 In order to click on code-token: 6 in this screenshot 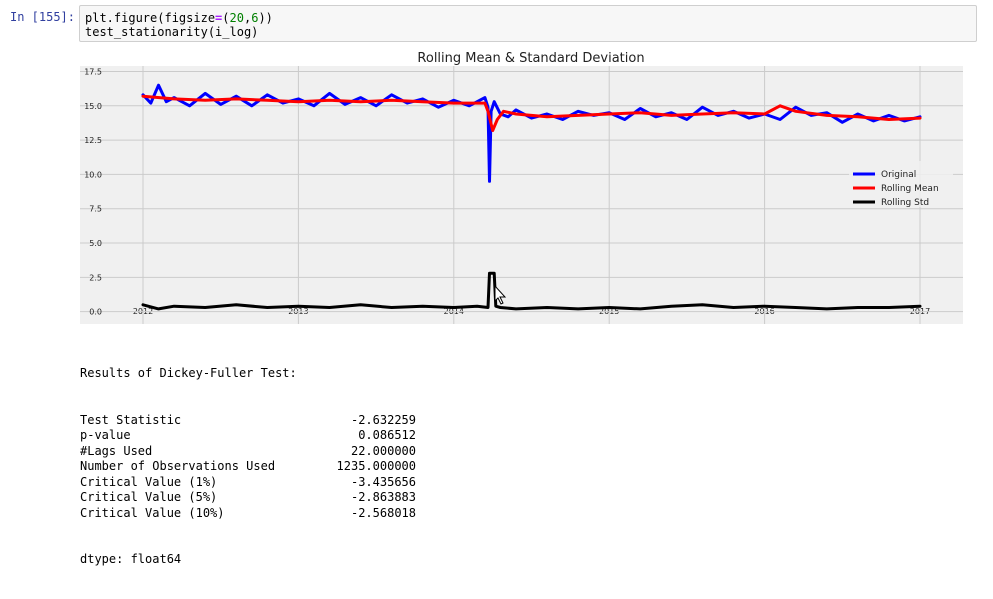, I will do `click(255, 18)`.